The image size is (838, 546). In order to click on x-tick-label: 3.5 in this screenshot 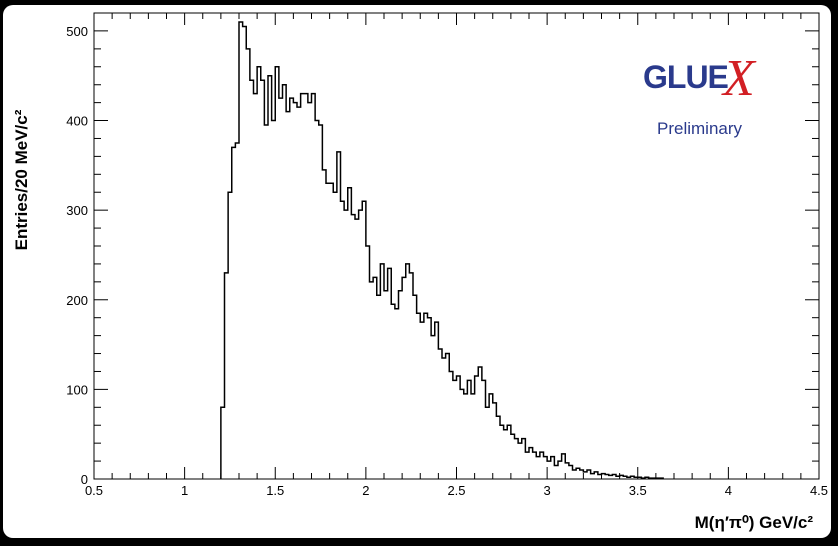, I will do `click(638, 490)`.